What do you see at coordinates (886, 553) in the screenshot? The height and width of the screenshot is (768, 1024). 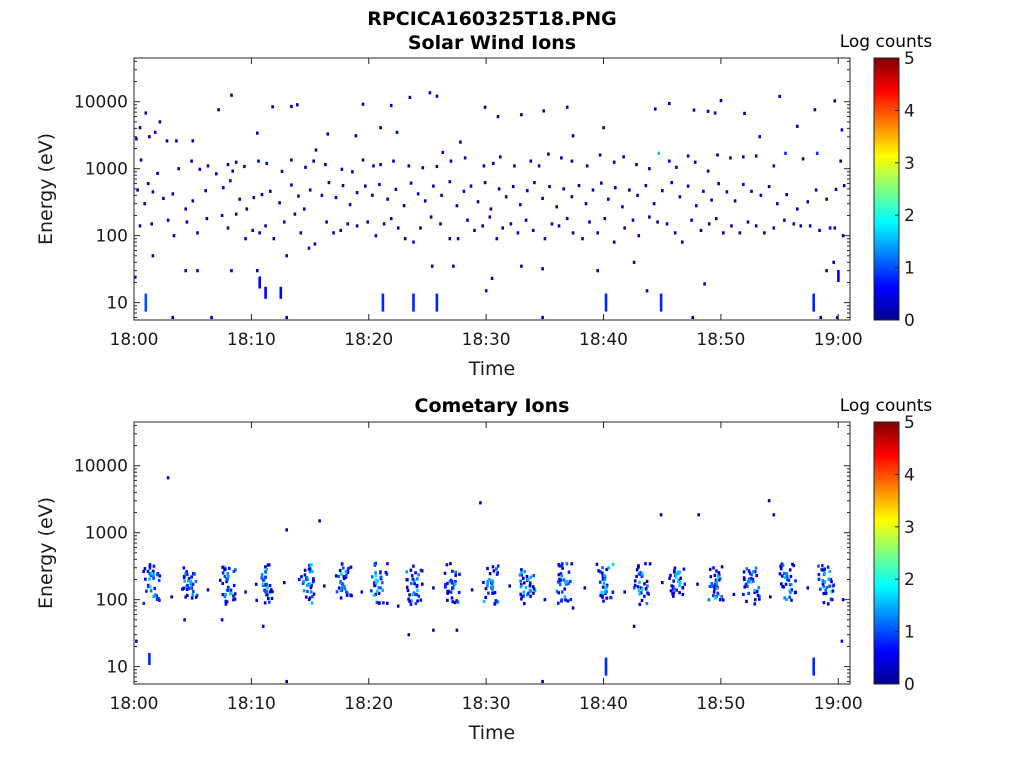 I see `cometary-colorbar` at bounding box center [886, 553].